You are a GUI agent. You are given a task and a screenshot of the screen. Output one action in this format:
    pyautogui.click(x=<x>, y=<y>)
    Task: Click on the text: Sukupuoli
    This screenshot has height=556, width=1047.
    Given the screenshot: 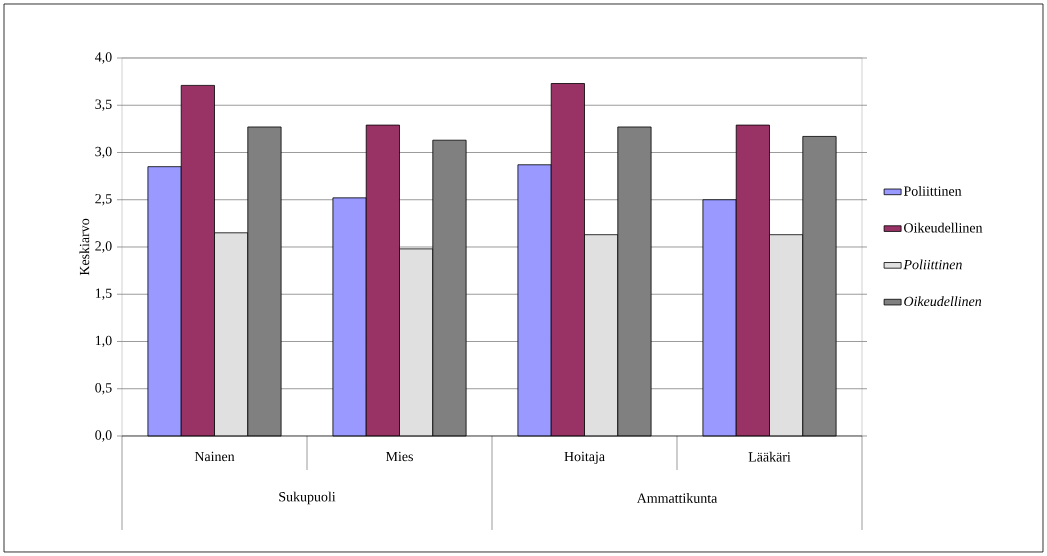 What is the action you would take?
    pyautogui.click(x=307, y=498)
    